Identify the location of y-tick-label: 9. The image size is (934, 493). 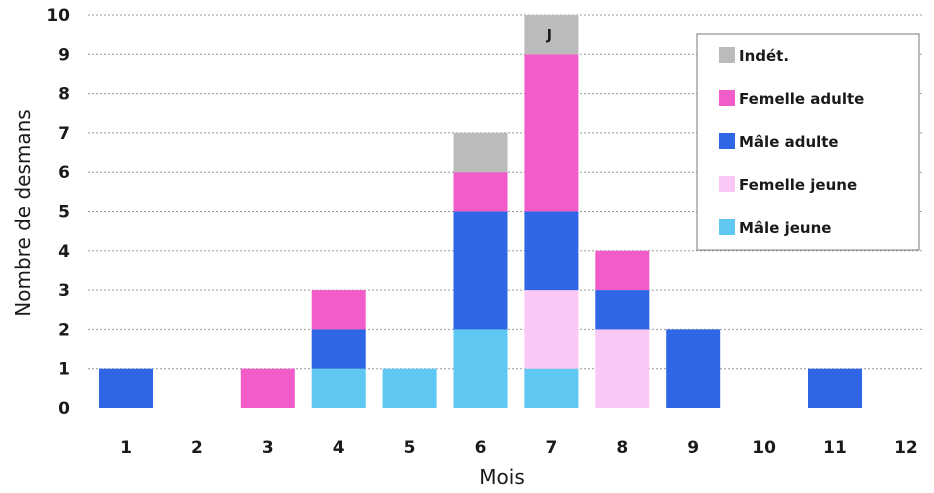
(64, 55).